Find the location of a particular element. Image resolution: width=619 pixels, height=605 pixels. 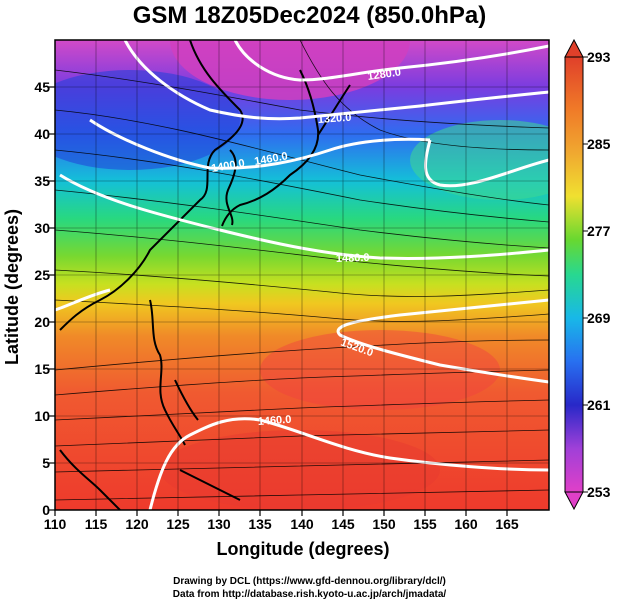

contour-label: 1400.0 is located at coordinates (227, 166).